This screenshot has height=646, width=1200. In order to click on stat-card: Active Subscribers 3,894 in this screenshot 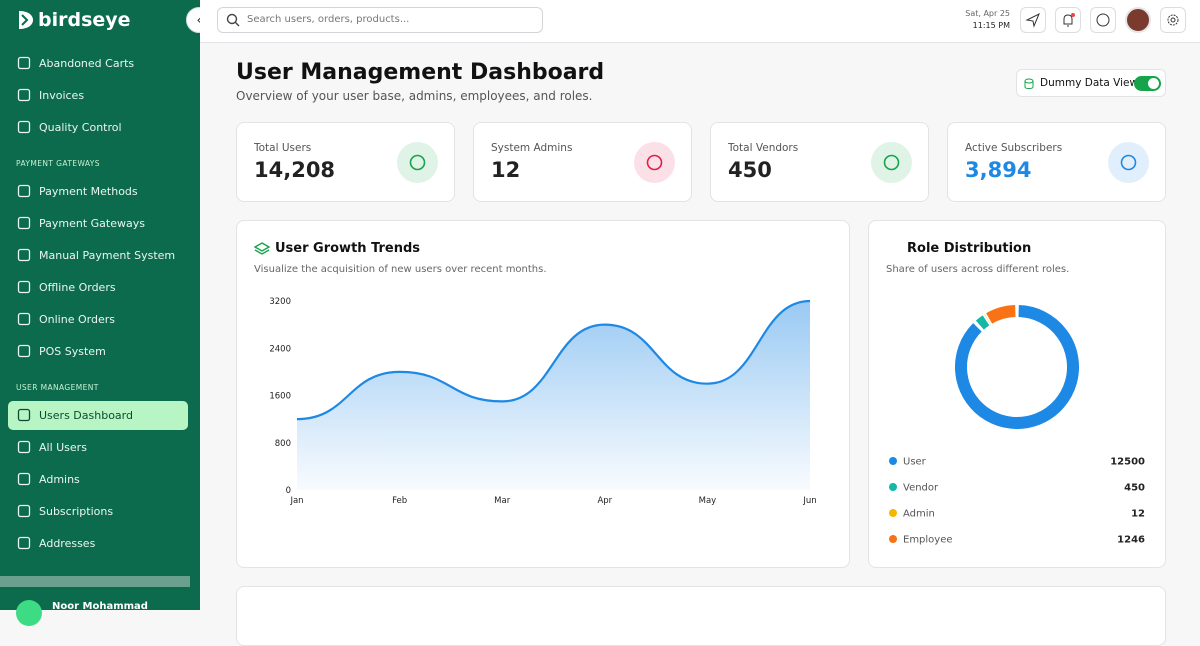, I will do `click(1056, 162)`.